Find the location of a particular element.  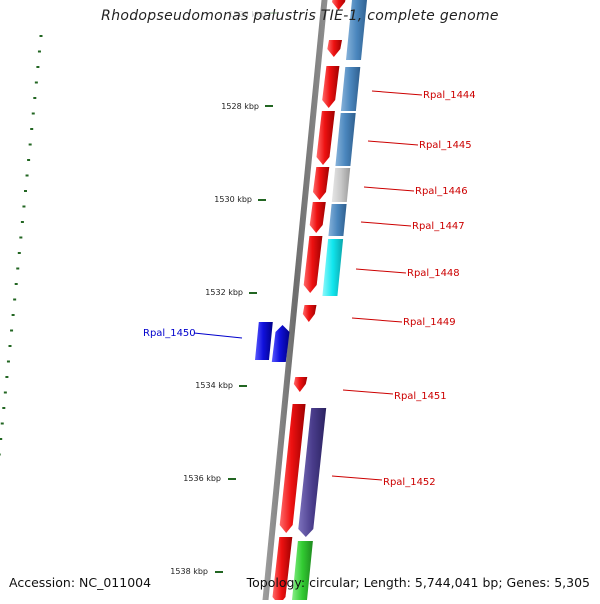

gc-content-track is located at coordinates (21, 245).